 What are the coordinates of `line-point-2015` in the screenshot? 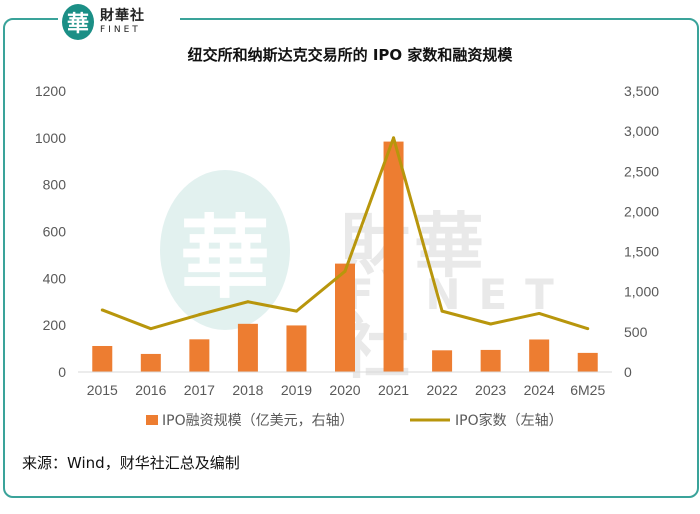 It's located at (102, 310).